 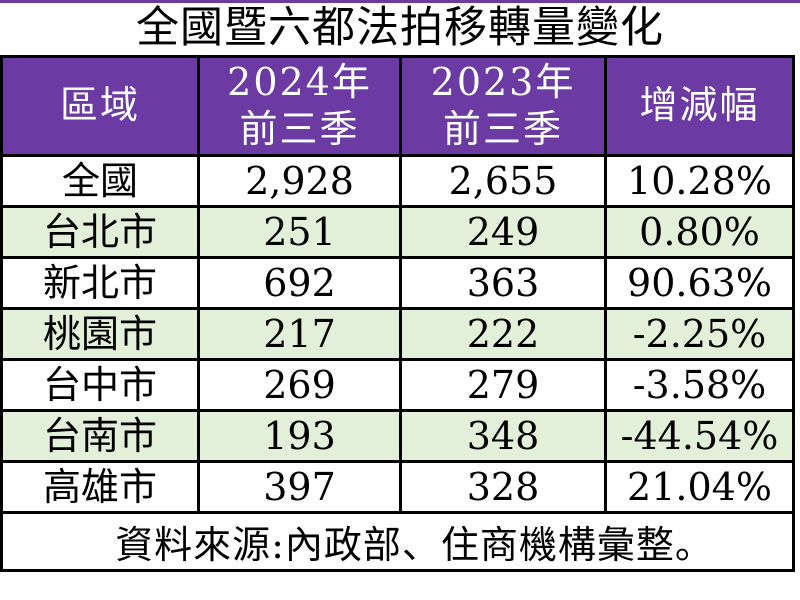 I want to click on column-header-change-label: 增減幅, so click(x=699, y=105).